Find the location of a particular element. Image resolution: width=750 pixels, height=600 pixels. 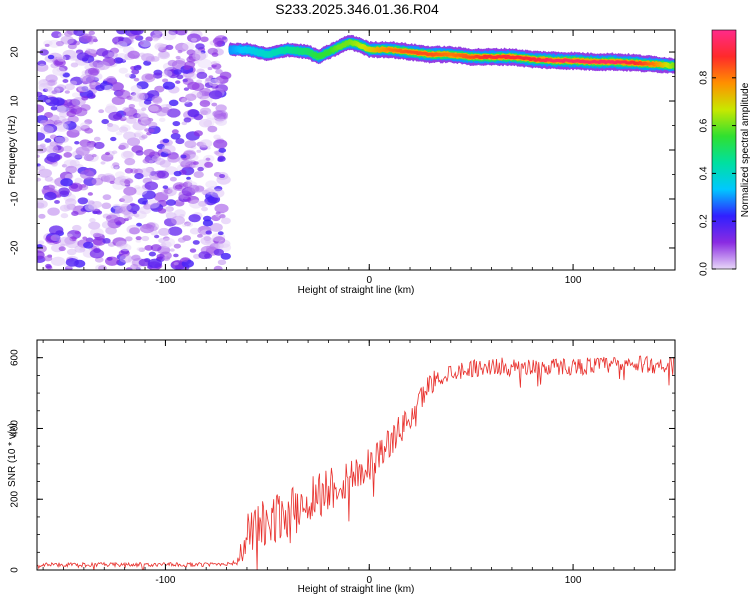

spec-ytick-label: -10 is located at coordinates (15, 198).